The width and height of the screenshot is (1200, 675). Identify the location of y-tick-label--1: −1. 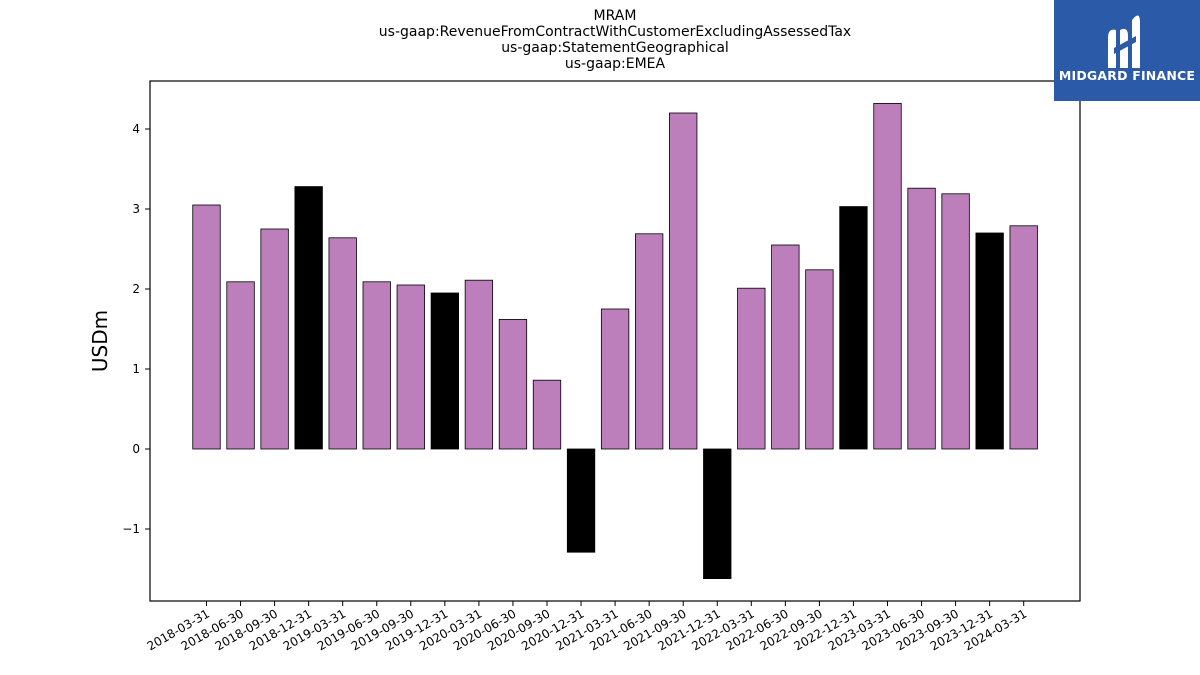
(131, 529).